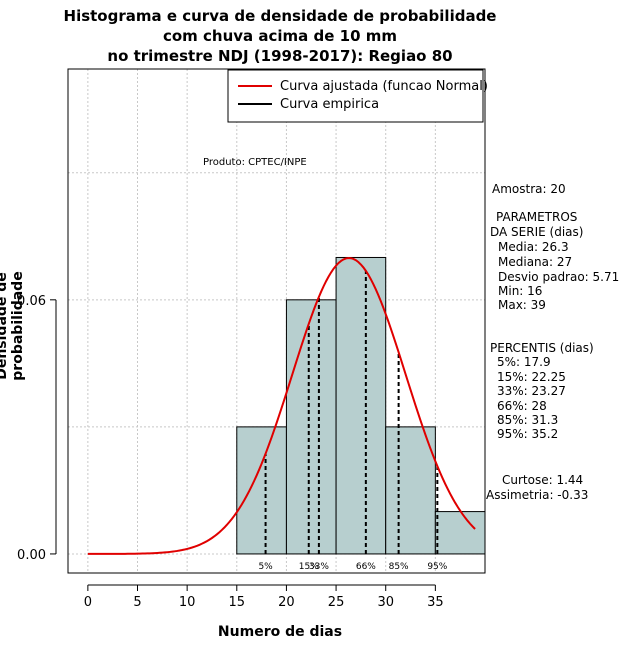 This screenshot has width=640, height=660. Describe the element at coordinates (137, 602) in the screenshot. I see `x-tick-label: 5` at that location.